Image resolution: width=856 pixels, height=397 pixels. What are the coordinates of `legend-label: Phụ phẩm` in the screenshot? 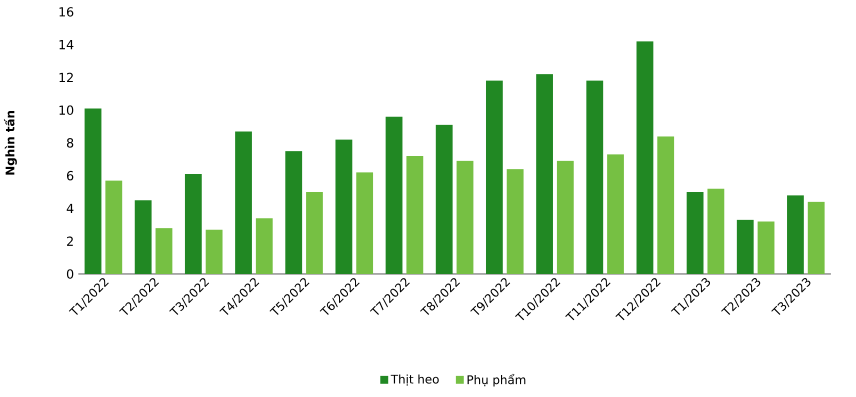 It's located at (497, 380).